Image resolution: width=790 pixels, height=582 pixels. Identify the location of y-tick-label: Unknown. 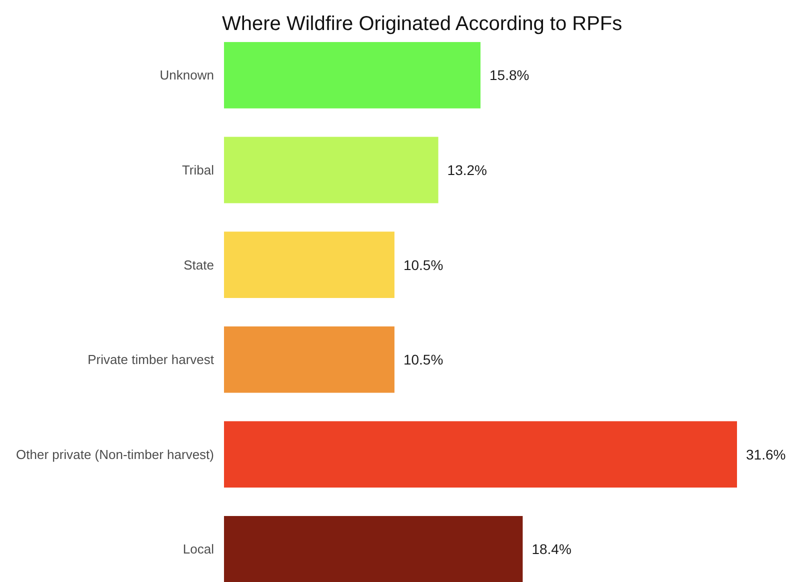
(187, 75).